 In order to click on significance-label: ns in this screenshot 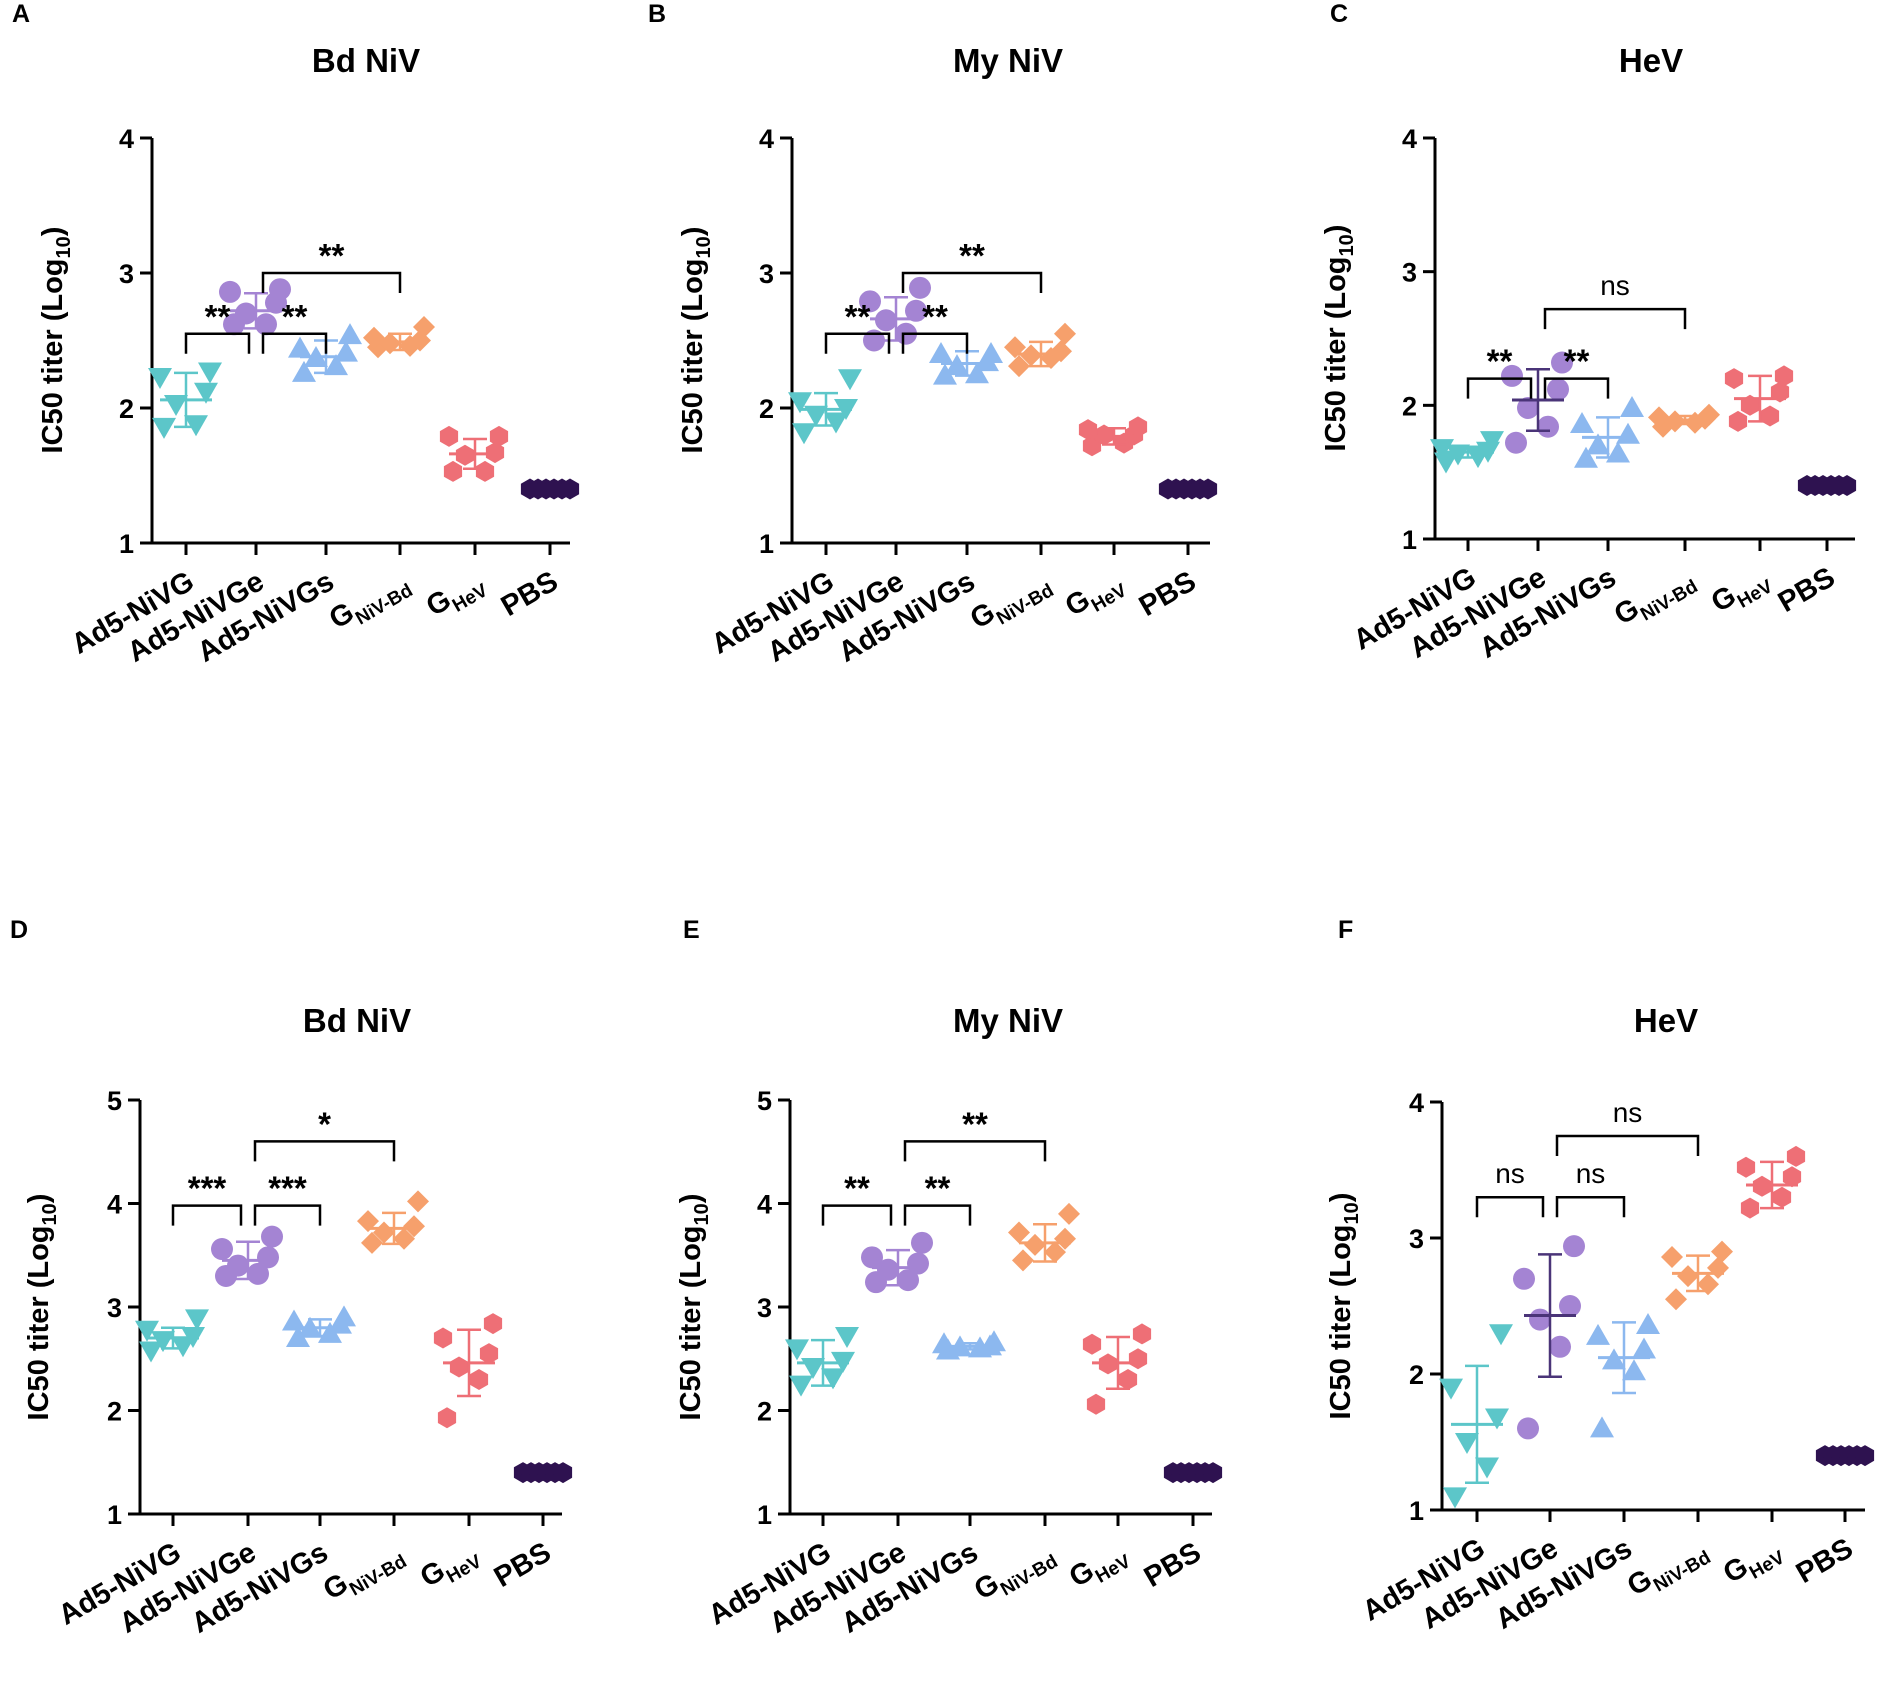, I will do `click(1628, 1112)`.